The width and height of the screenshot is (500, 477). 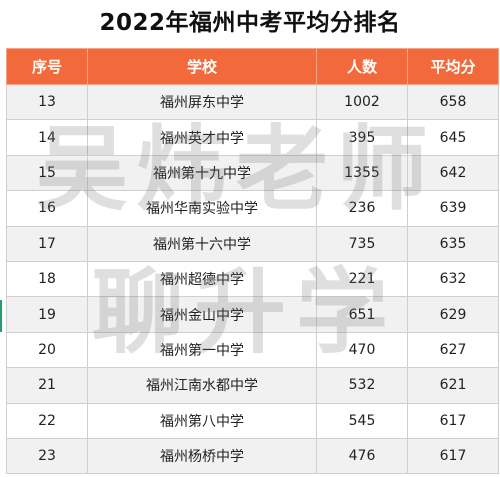 What do you see at coordinates (47, 385) in the screenshot?
I see `cell-rank: 21` at bounding box center [47, 385].